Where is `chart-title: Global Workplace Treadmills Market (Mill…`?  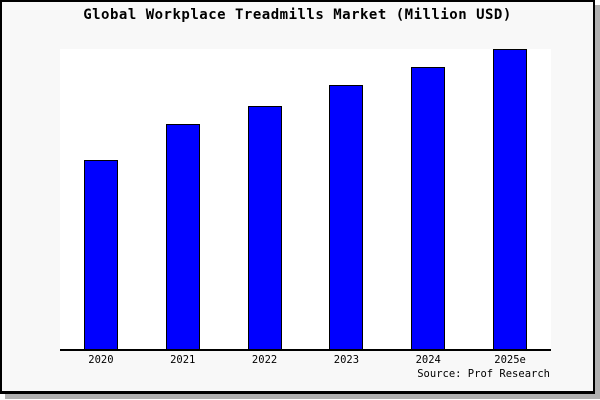
chart-title: Global Workplace Treadmills Market (Mill… is located at coordinates (297, 15).